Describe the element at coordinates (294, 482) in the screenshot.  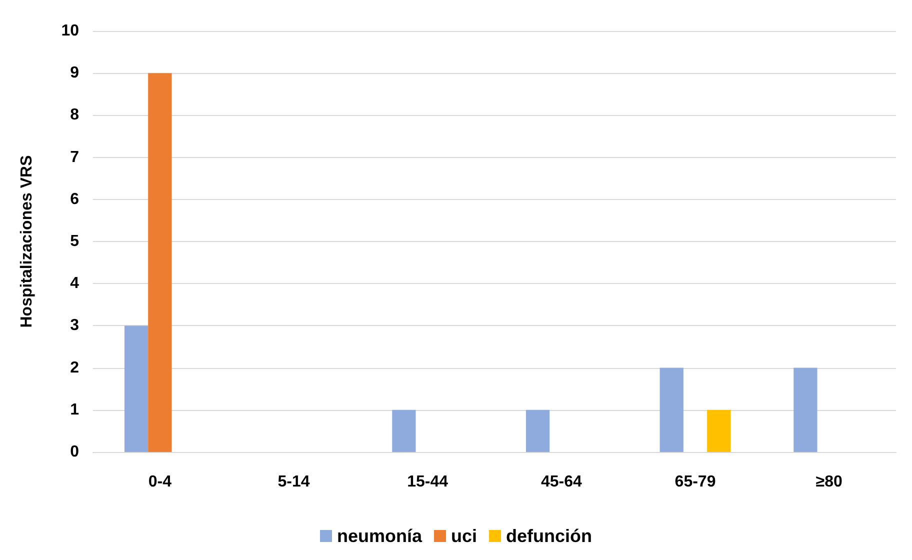
I see `x-tick-label: 5-14` at that location.